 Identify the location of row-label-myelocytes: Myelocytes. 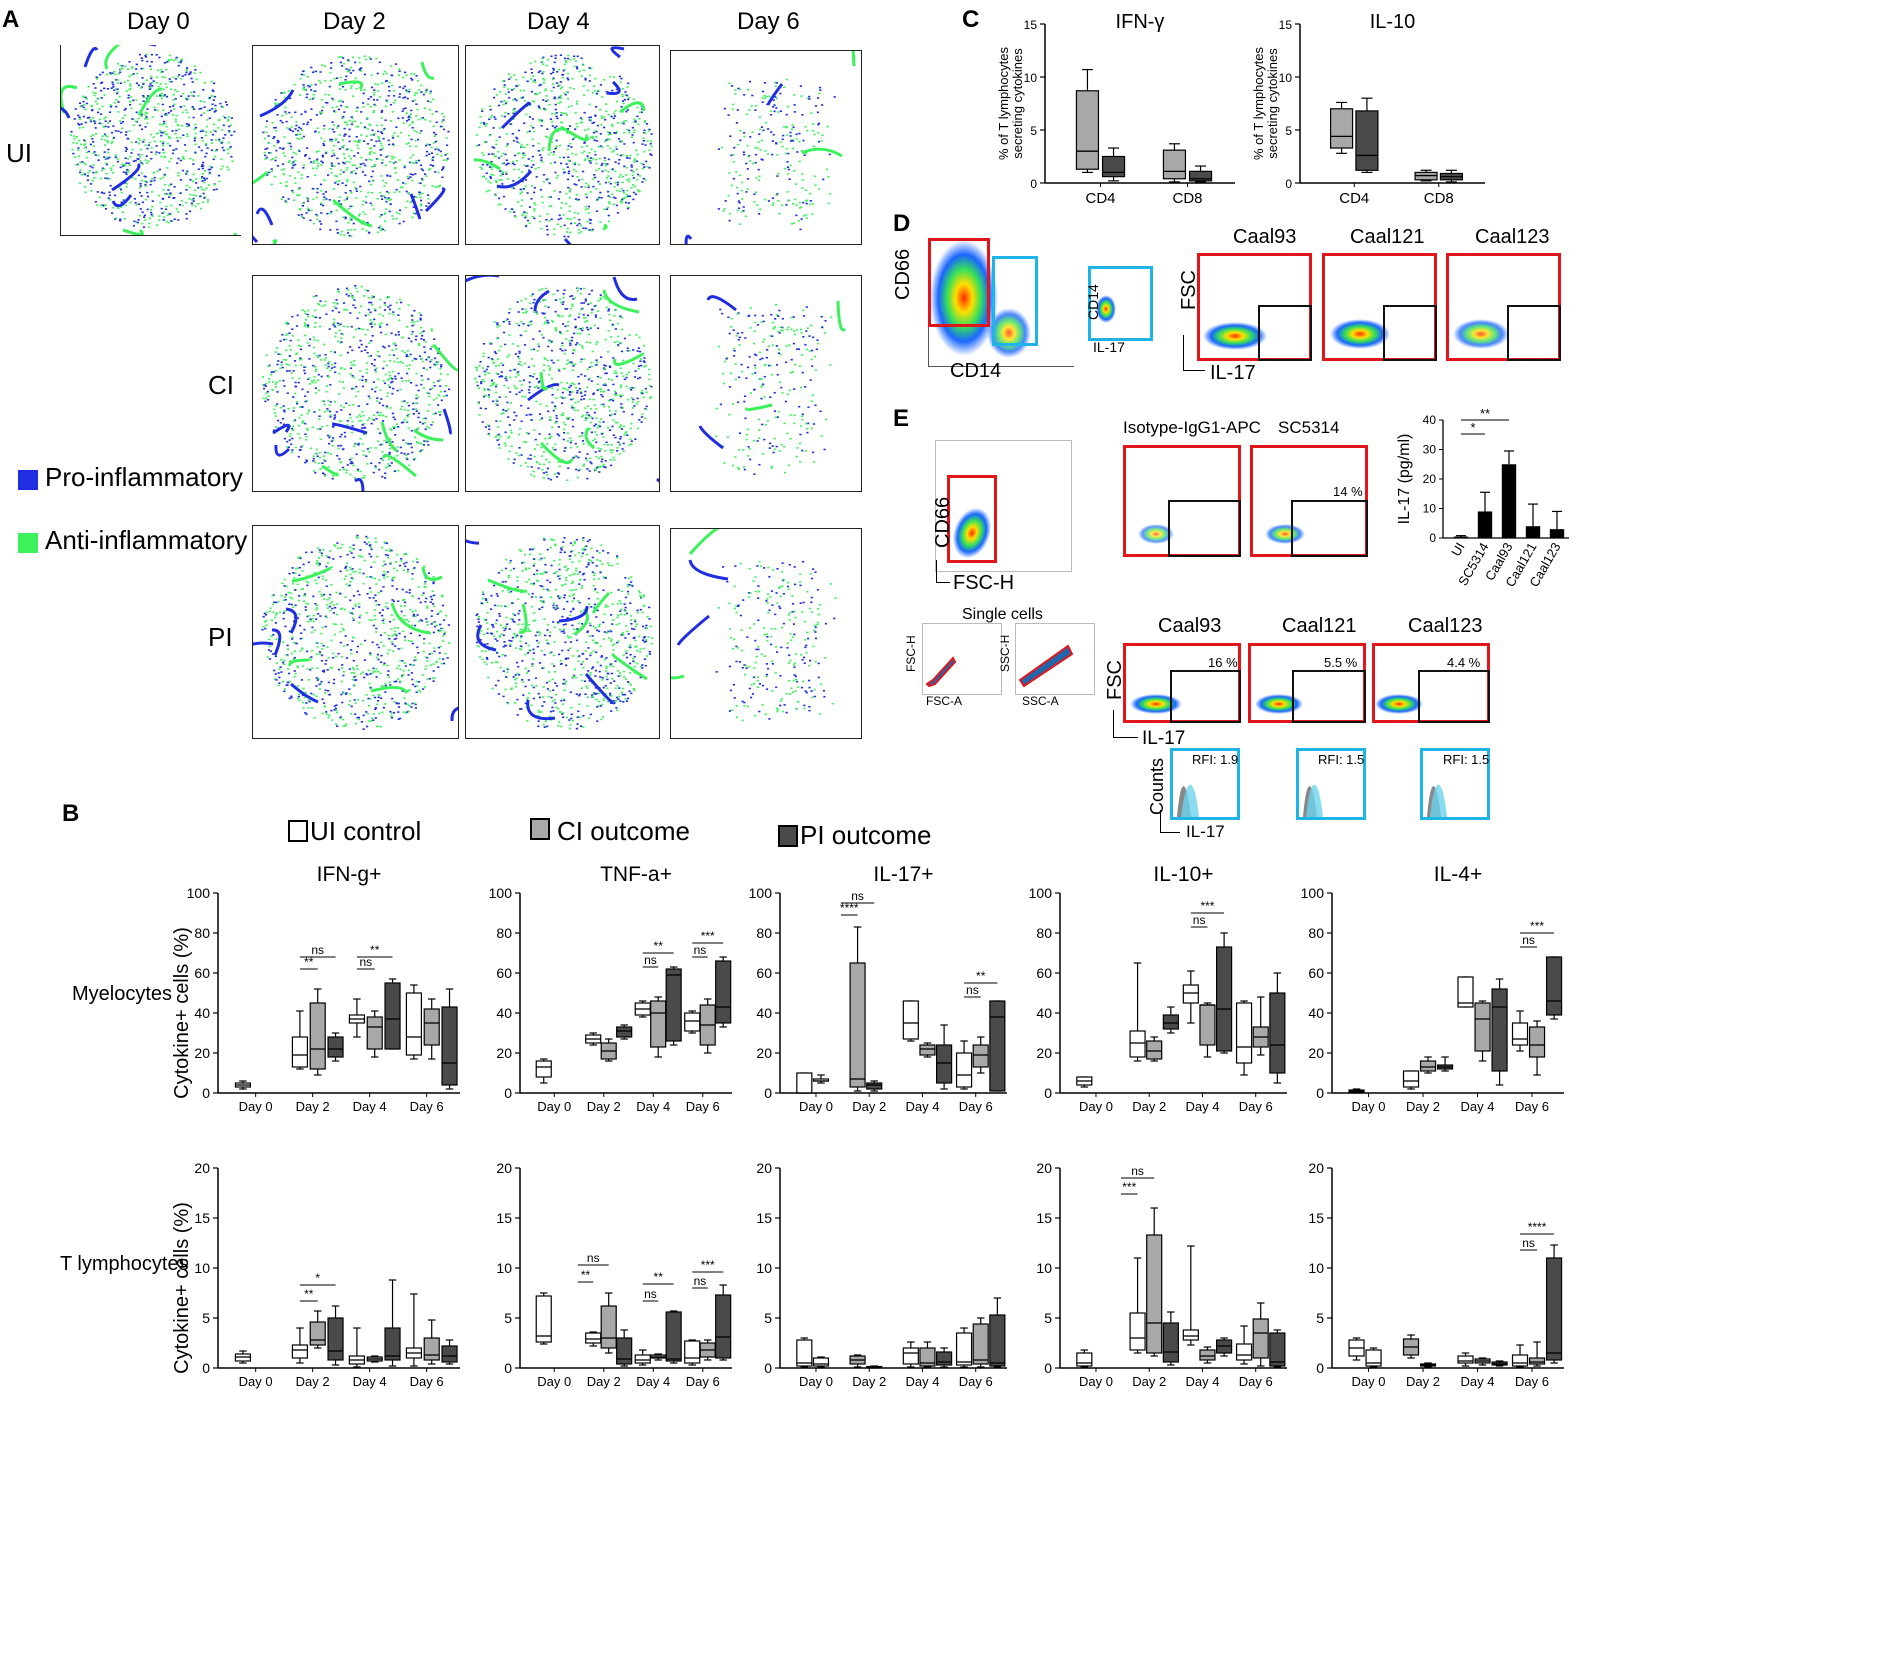
(122, 994).